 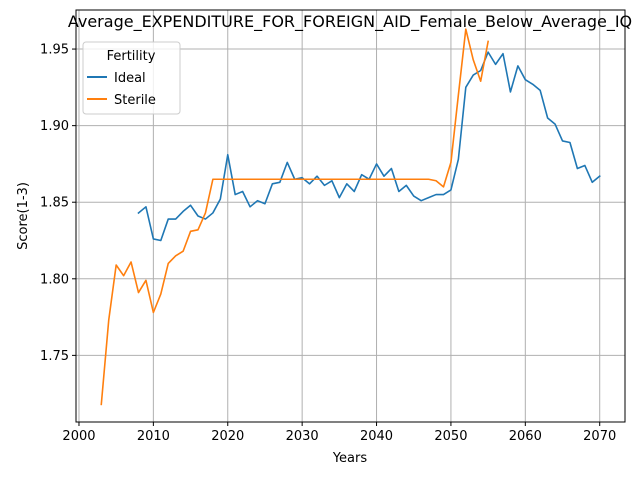 What do you see at coordinates (54, 203) in the screenshot?
I see `y-tick-label: 1.85` at bounding box center [54, 203].